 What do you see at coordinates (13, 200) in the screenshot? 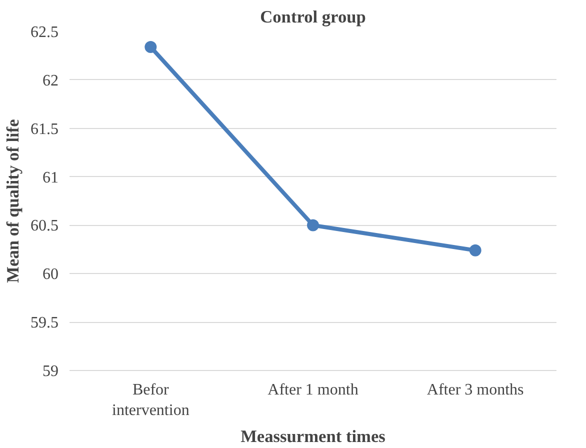
I see `y-axis-title: Mean of quality of life` at bounding box center [13, 200].